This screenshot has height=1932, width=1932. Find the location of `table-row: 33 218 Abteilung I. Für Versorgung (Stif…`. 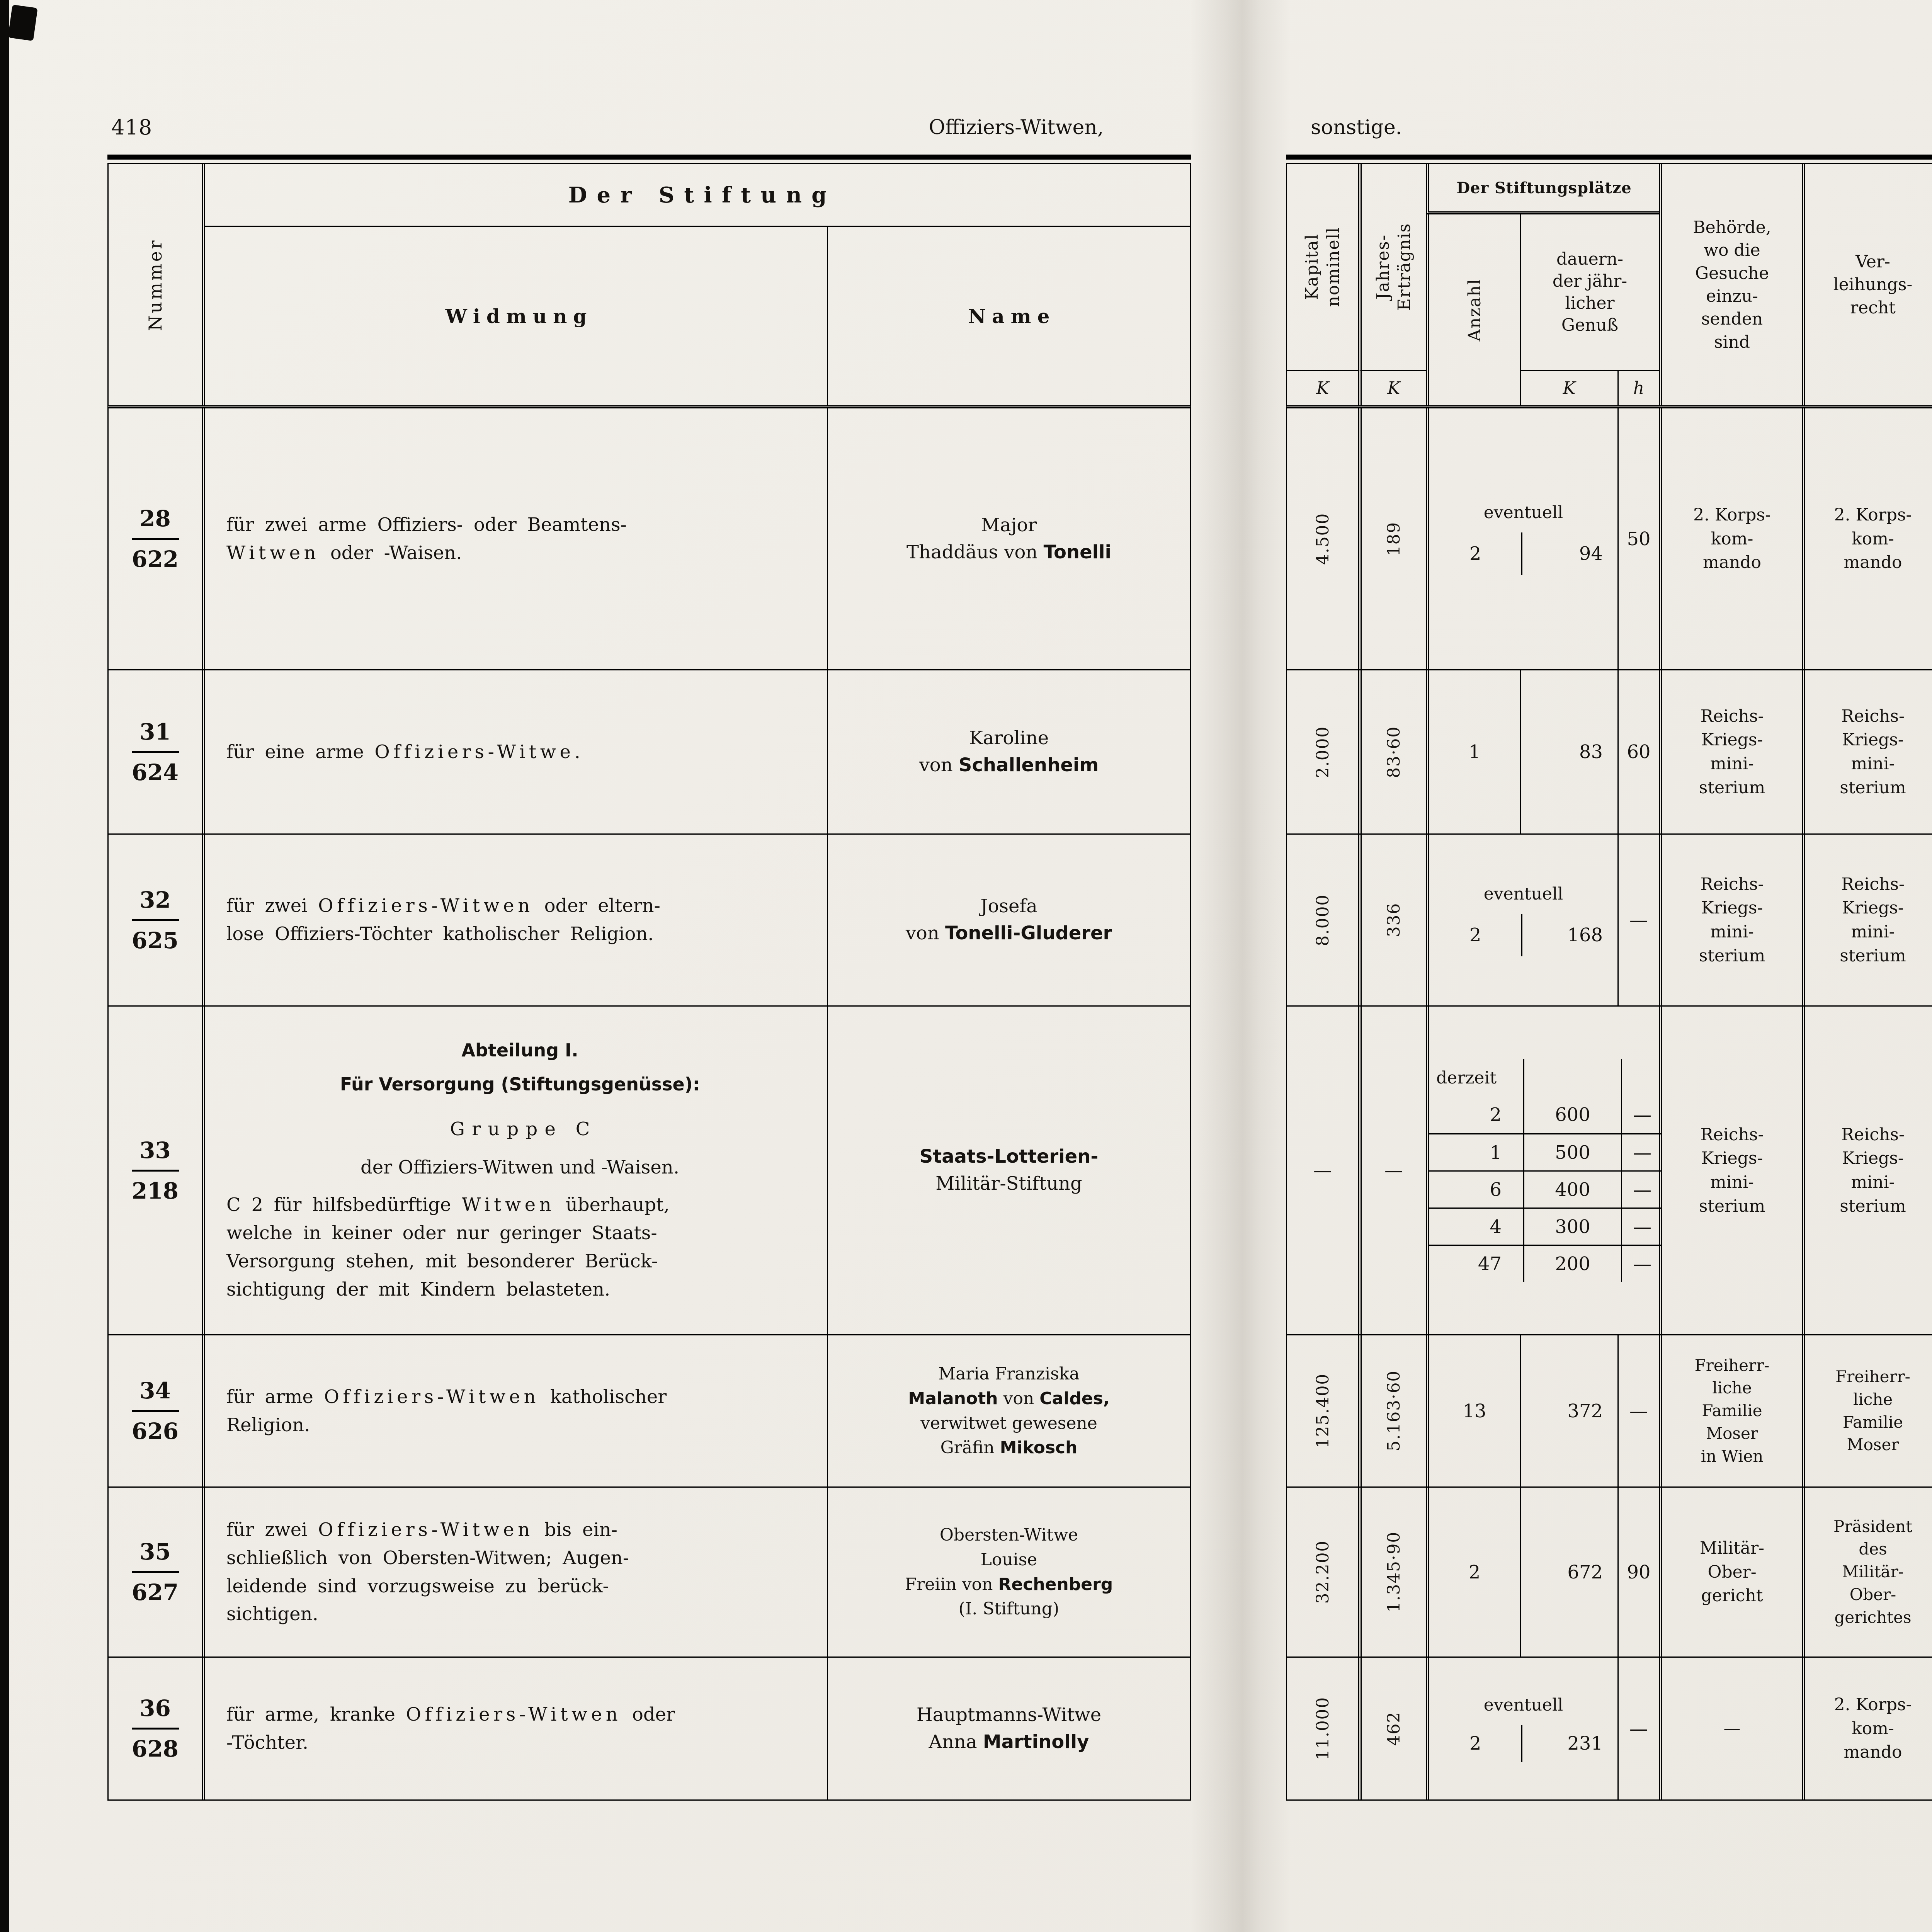

table-row: 33 218 Abteilung I. Für Versorgung (Stif… is located at coordinates (649, 1170).